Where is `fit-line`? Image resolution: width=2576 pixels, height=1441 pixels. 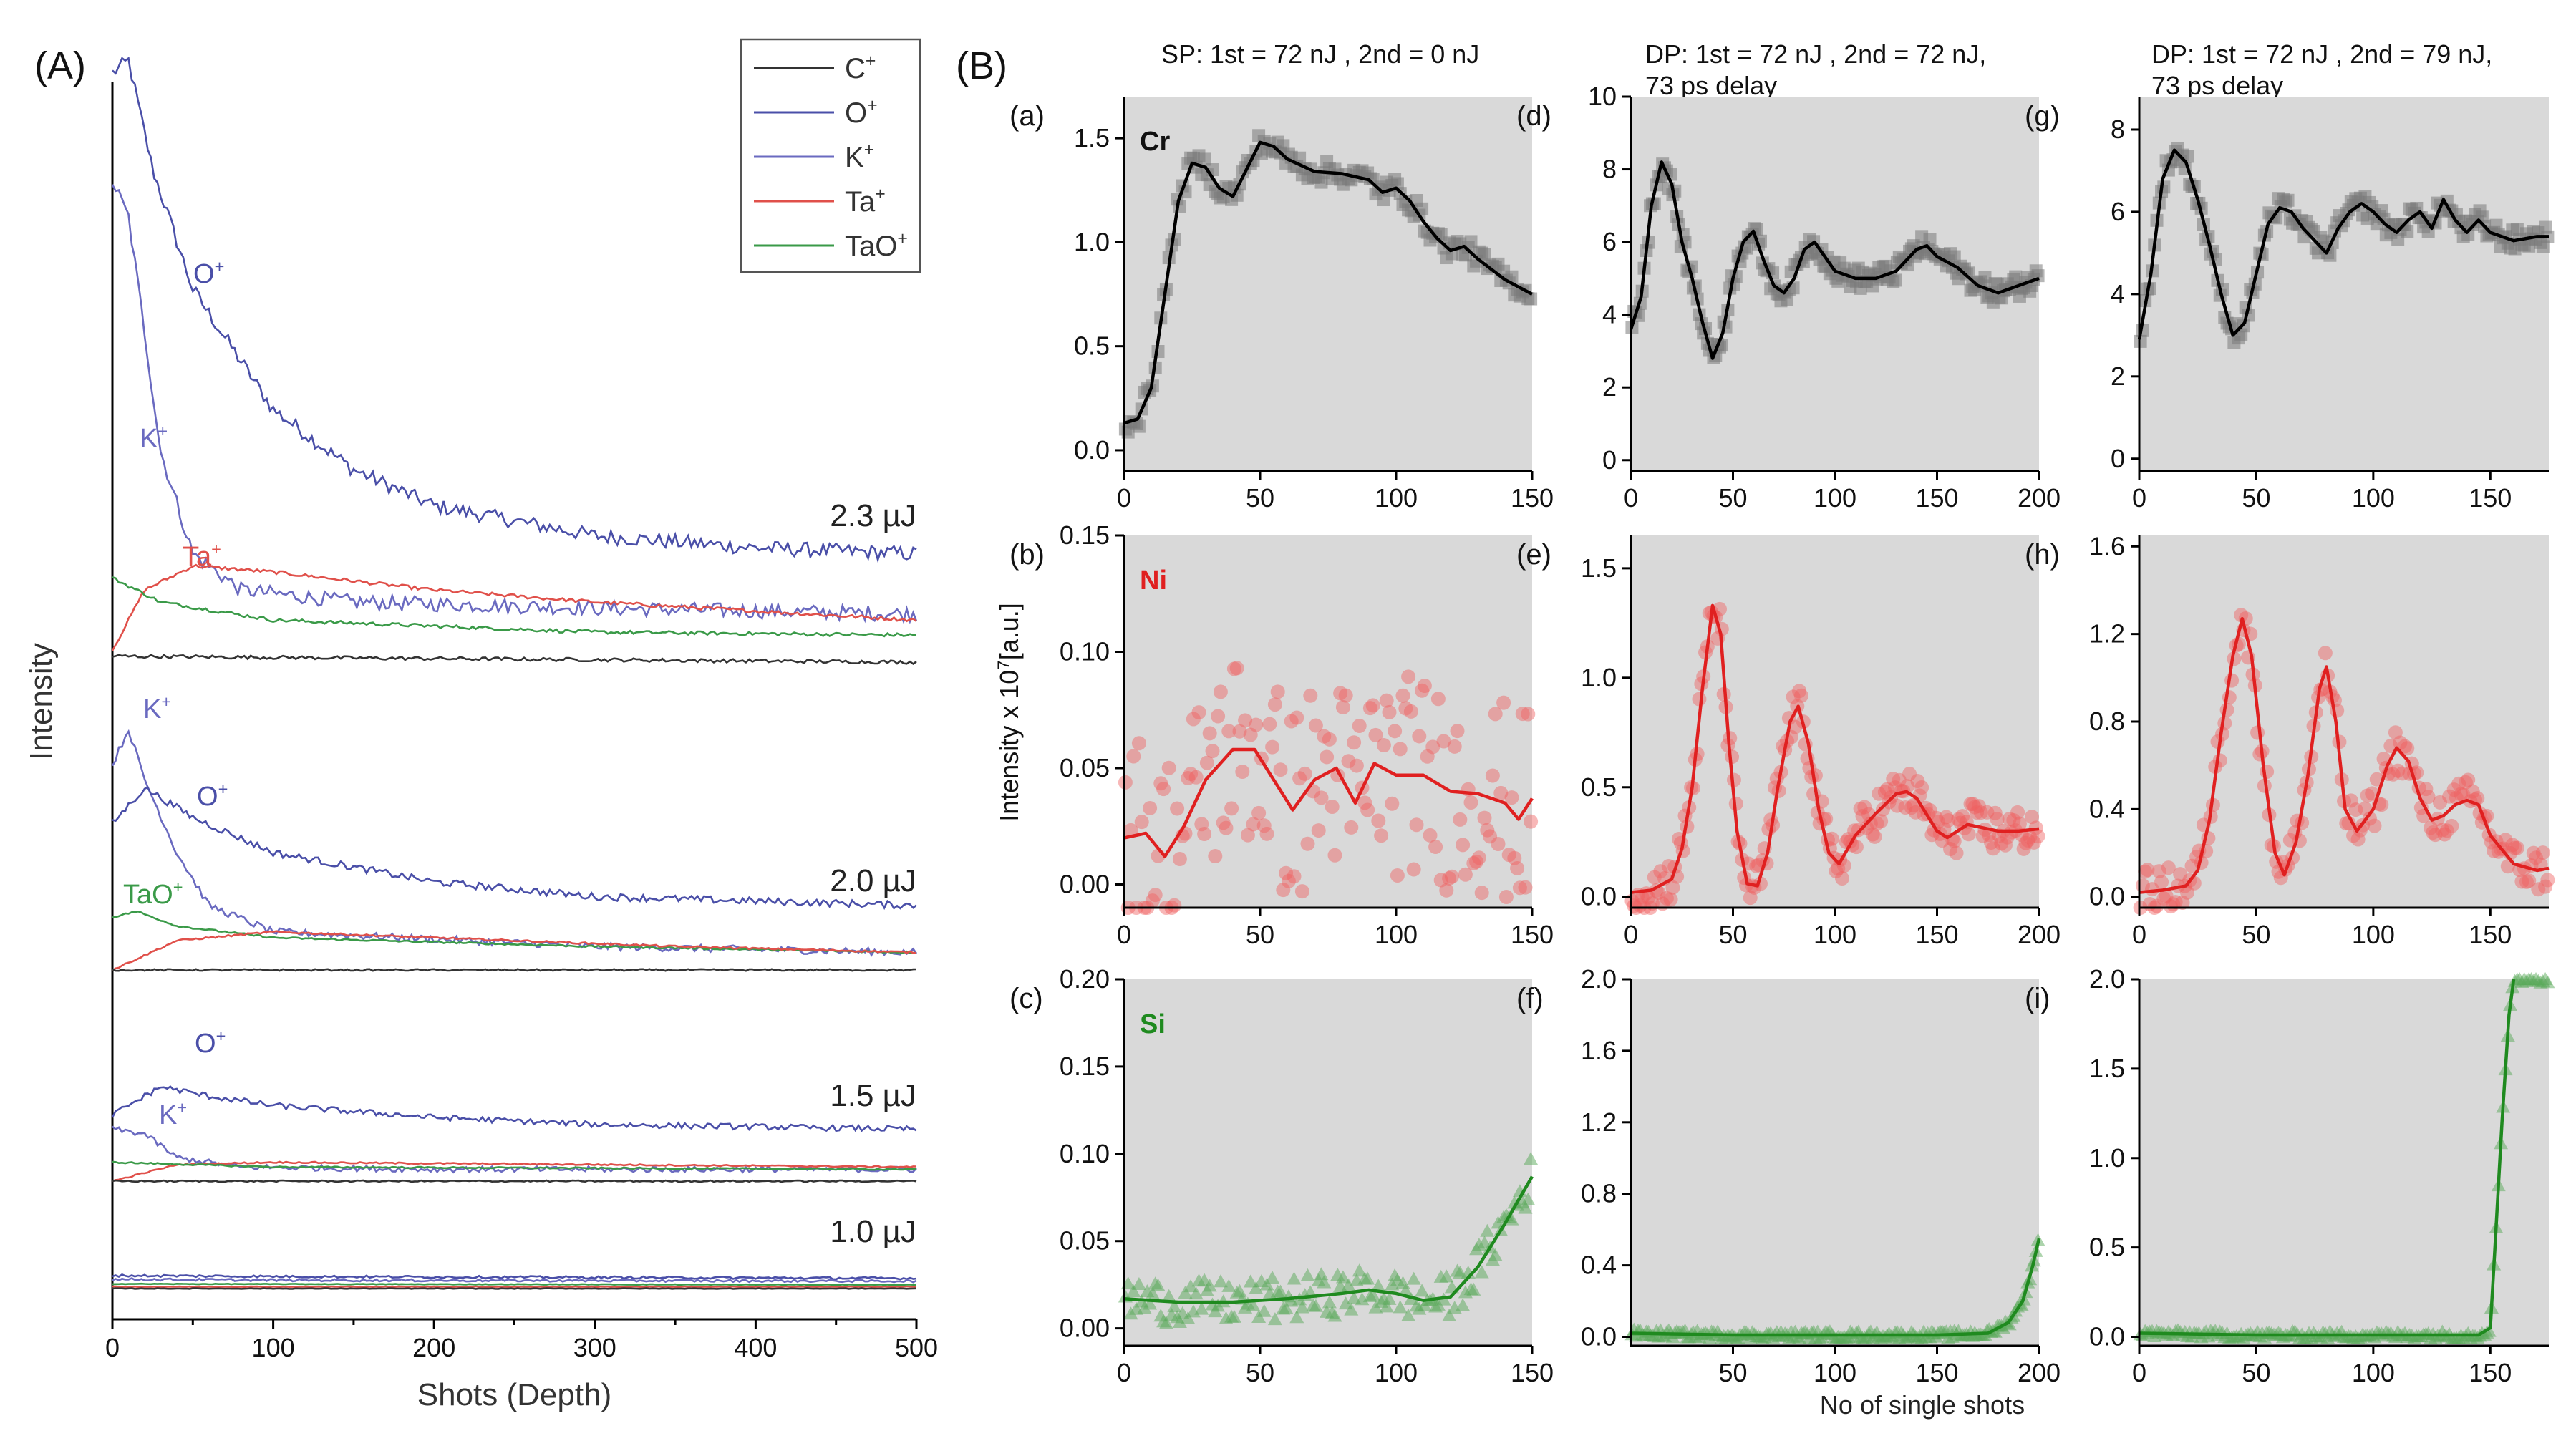
fit-line is located at coordinates (1835, 748).